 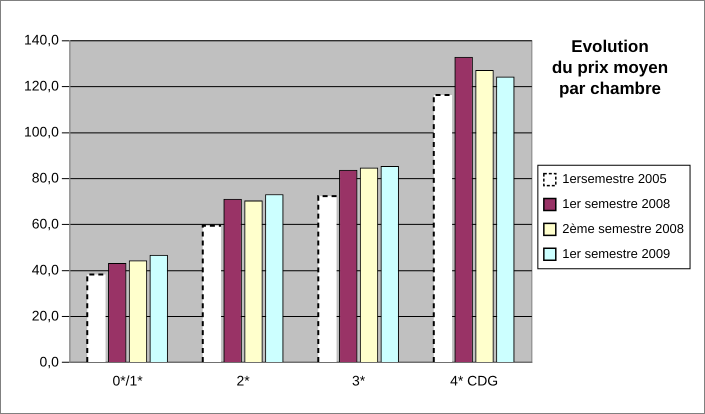 I want to click on x-tick-label: 3*, so click(x=359, y=380).